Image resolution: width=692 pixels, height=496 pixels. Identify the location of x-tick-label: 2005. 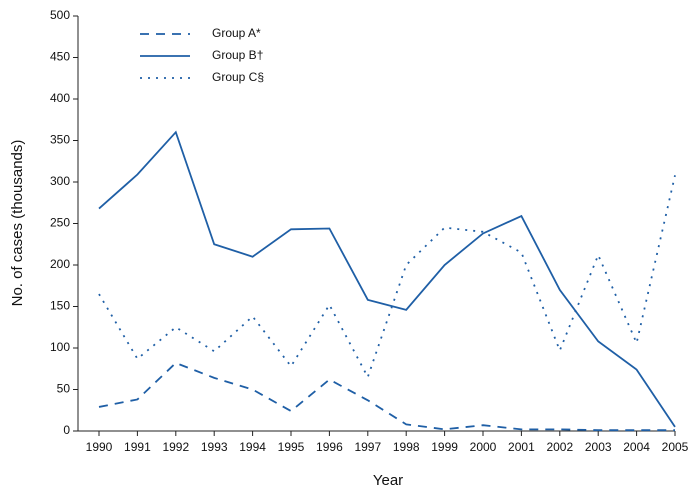
(675, 447).